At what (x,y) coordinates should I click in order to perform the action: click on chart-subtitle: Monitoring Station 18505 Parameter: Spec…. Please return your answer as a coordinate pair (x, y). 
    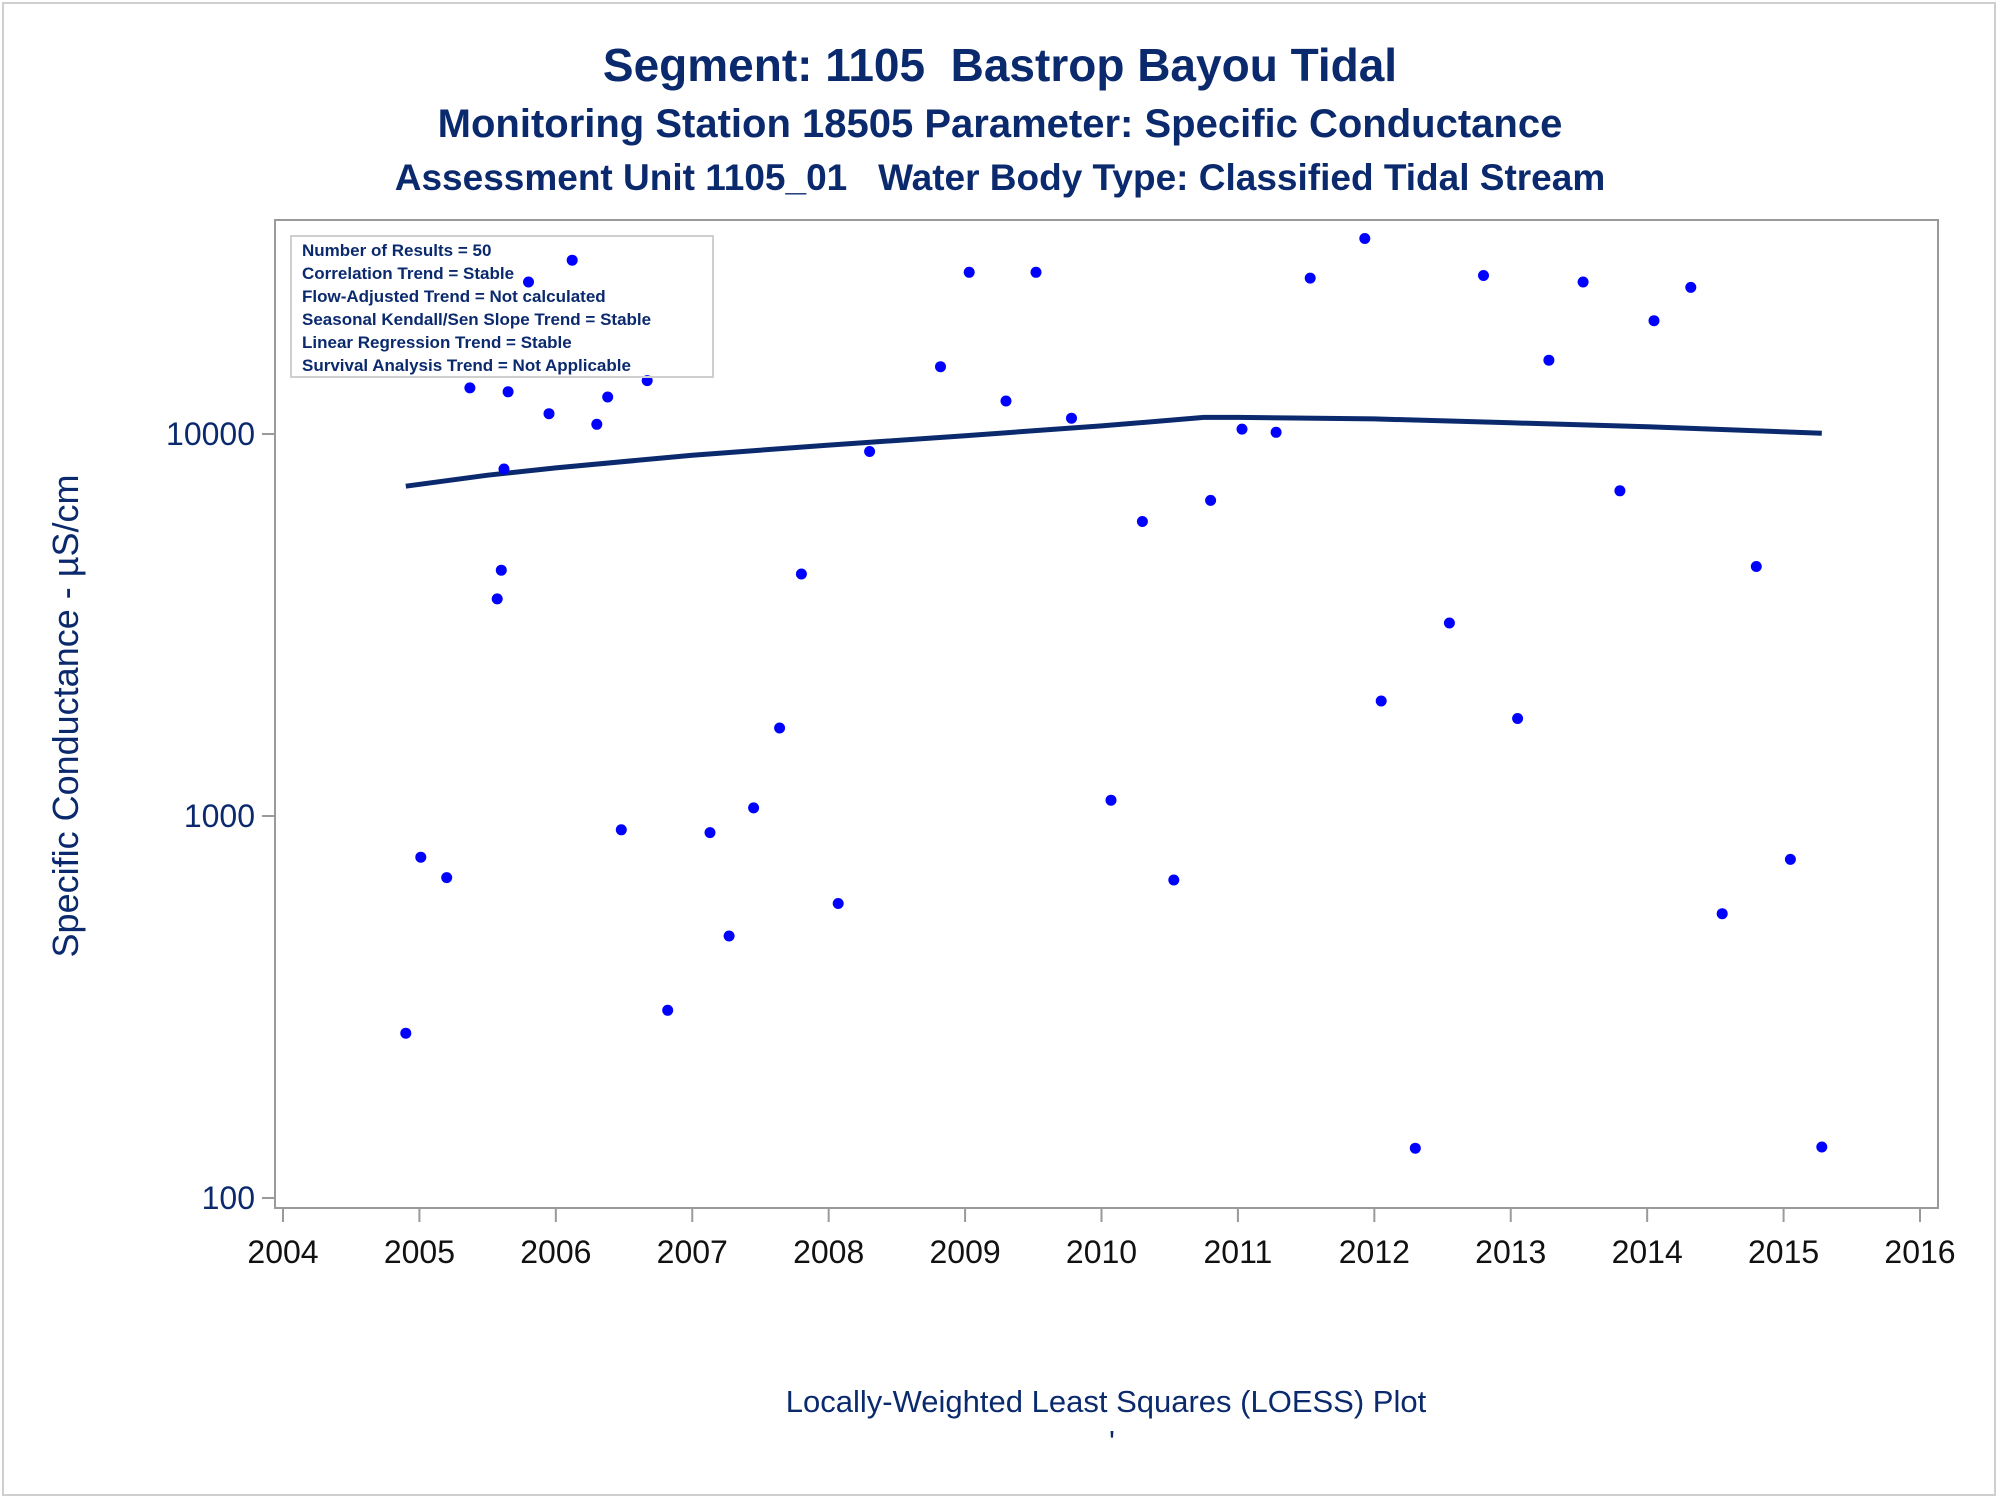
    Looking at the image, I should click on (1000, 124).